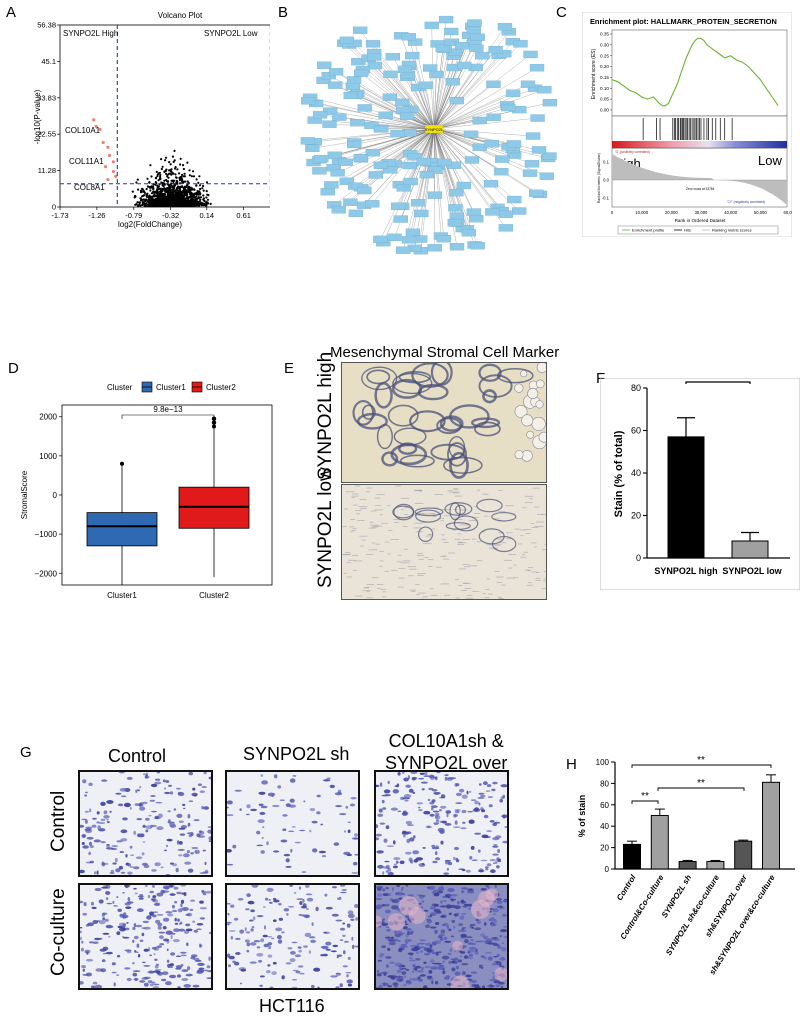 This screenshot has width=805, height=1024. I want to click on histology-gland, so click(407, 388).